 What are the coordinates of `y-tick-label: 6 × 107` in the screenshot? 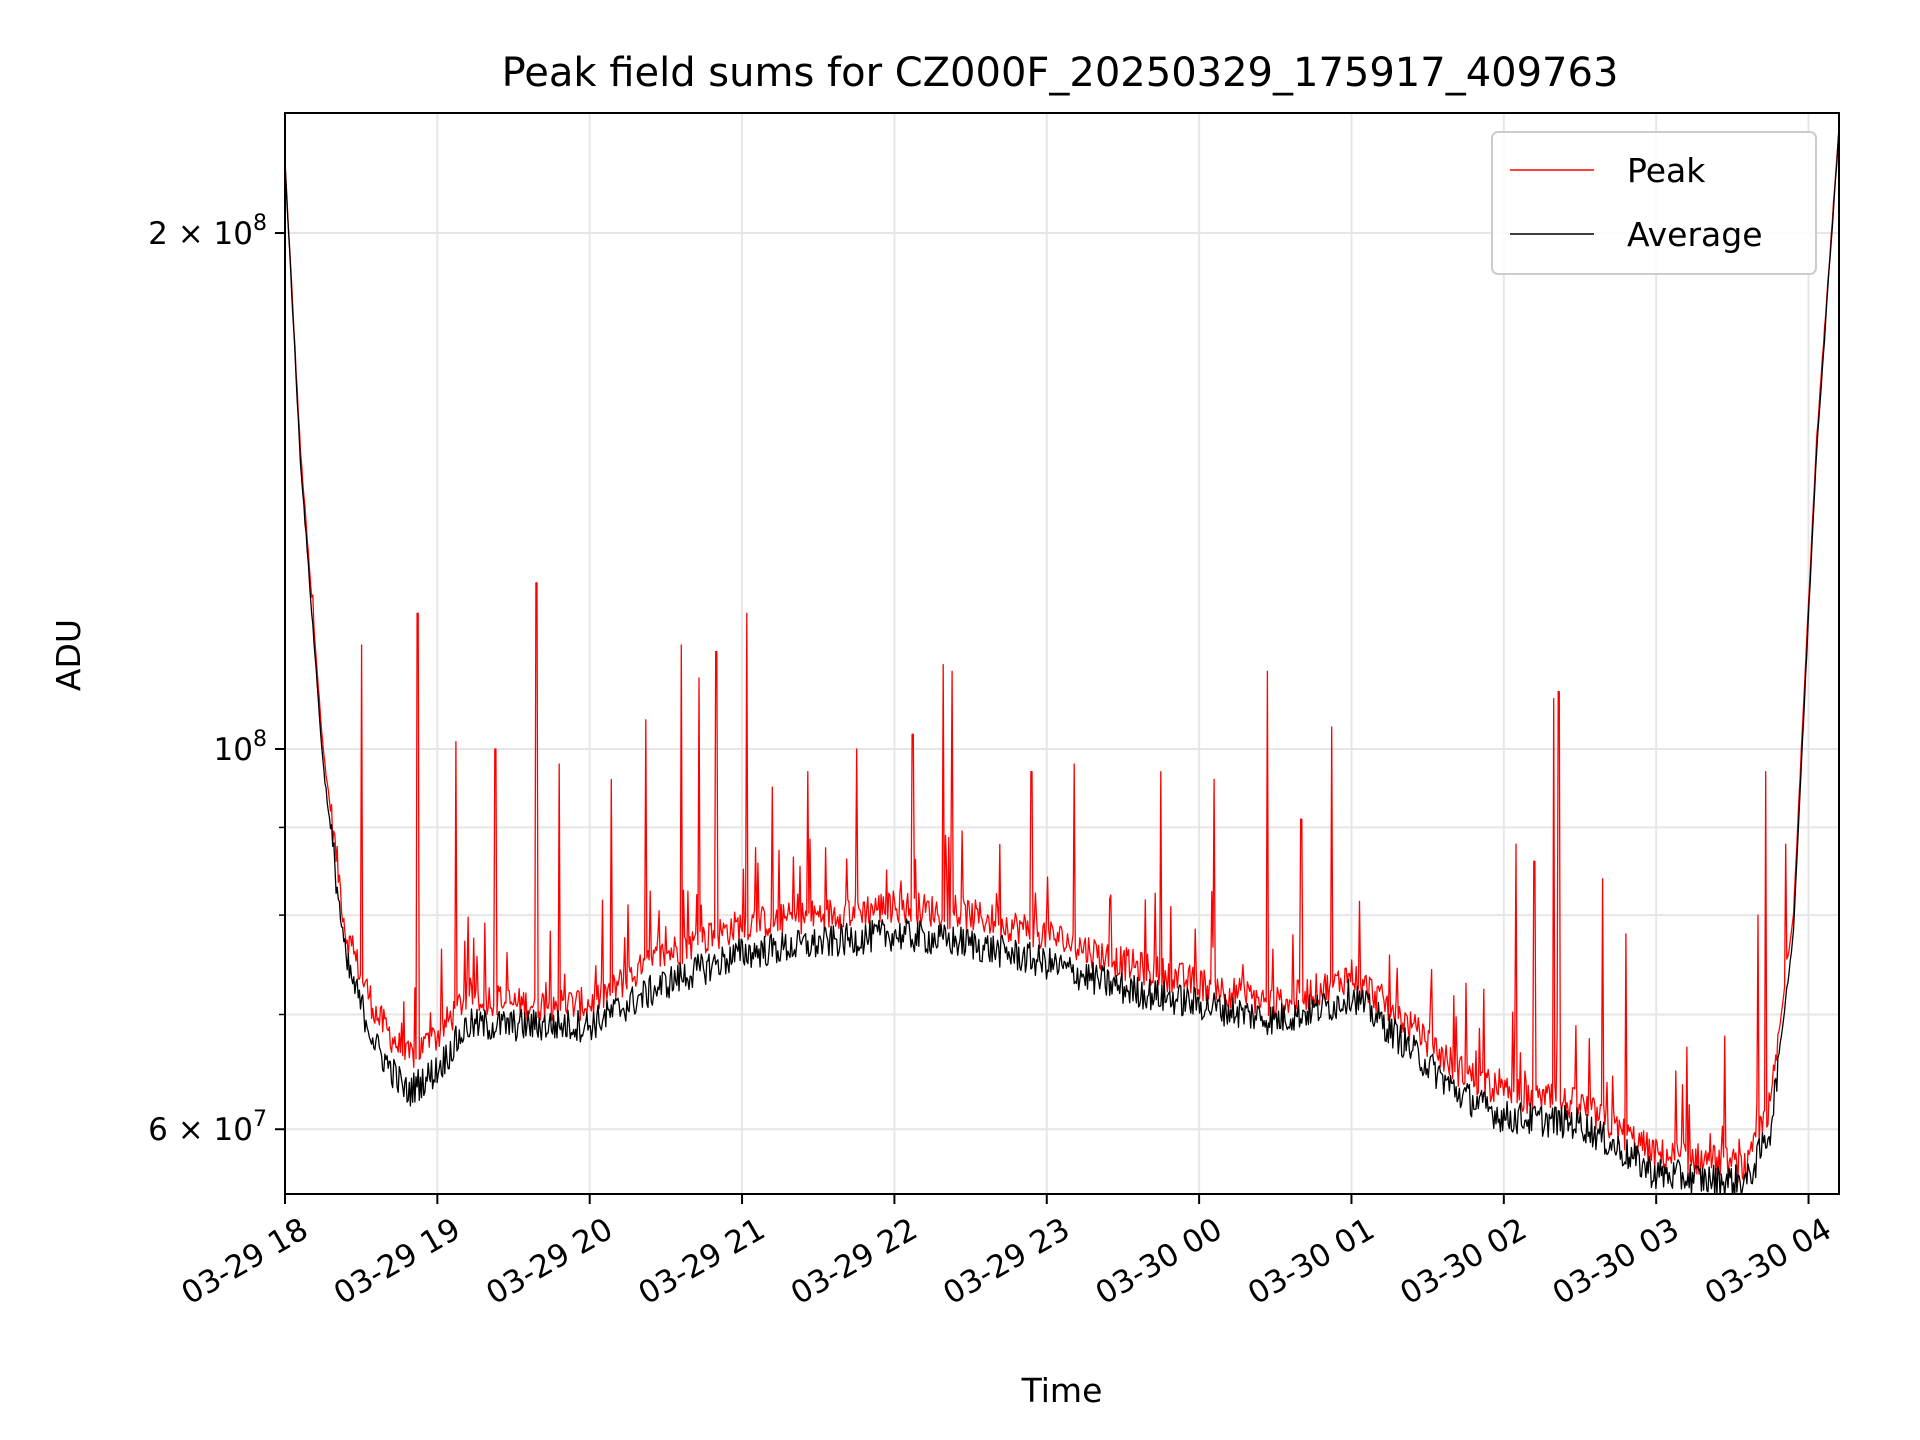 It's located at (207, 1127).